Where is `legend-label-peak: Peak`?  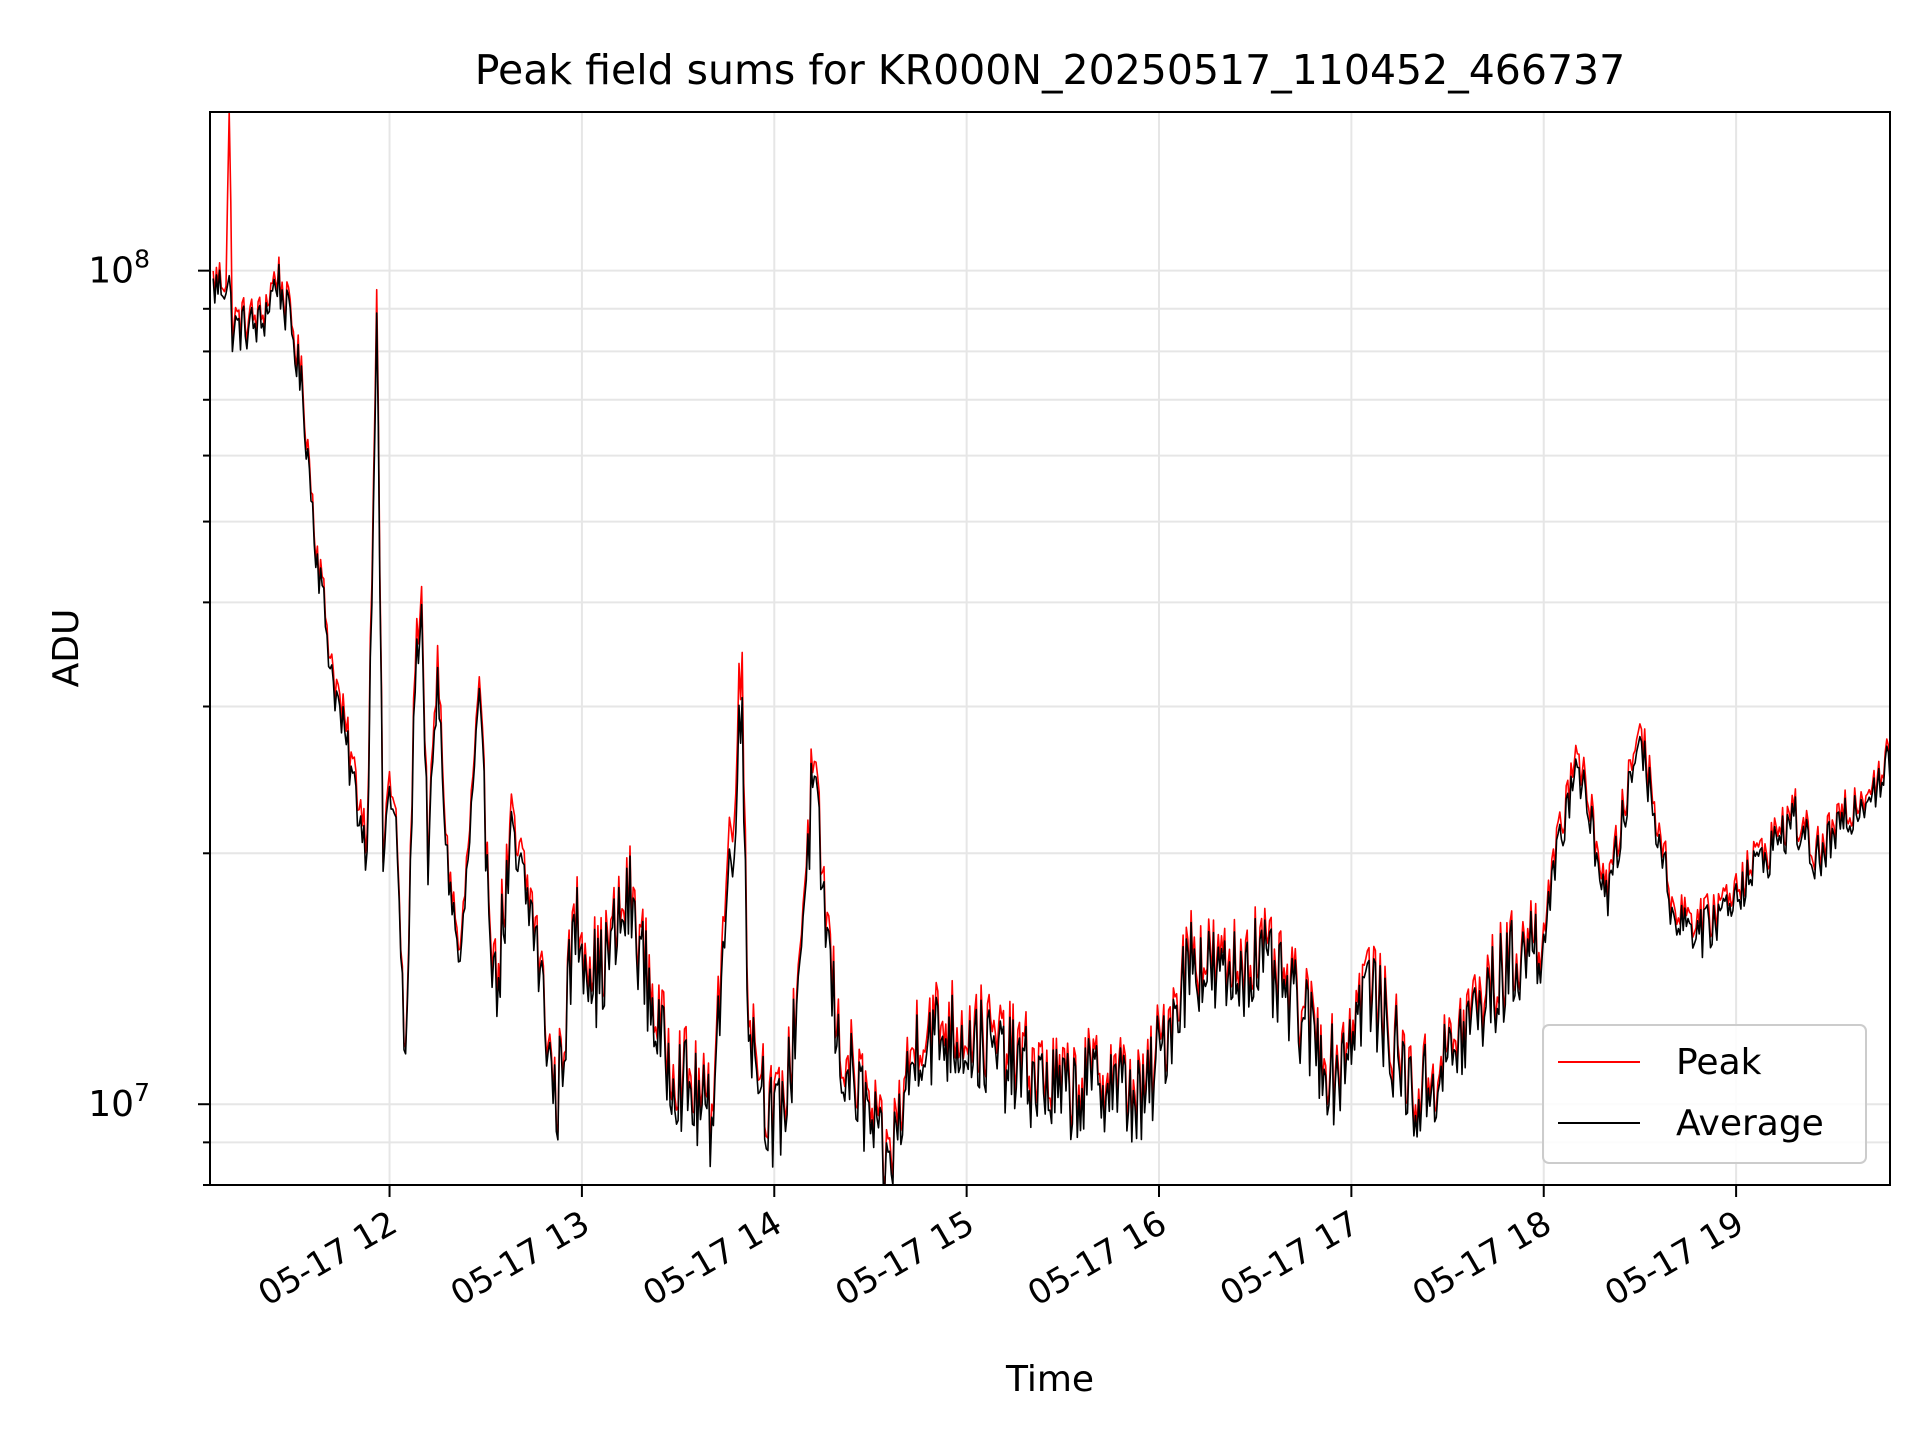 legend-label-peak: Peak is located at coordinates (1719, 1062).